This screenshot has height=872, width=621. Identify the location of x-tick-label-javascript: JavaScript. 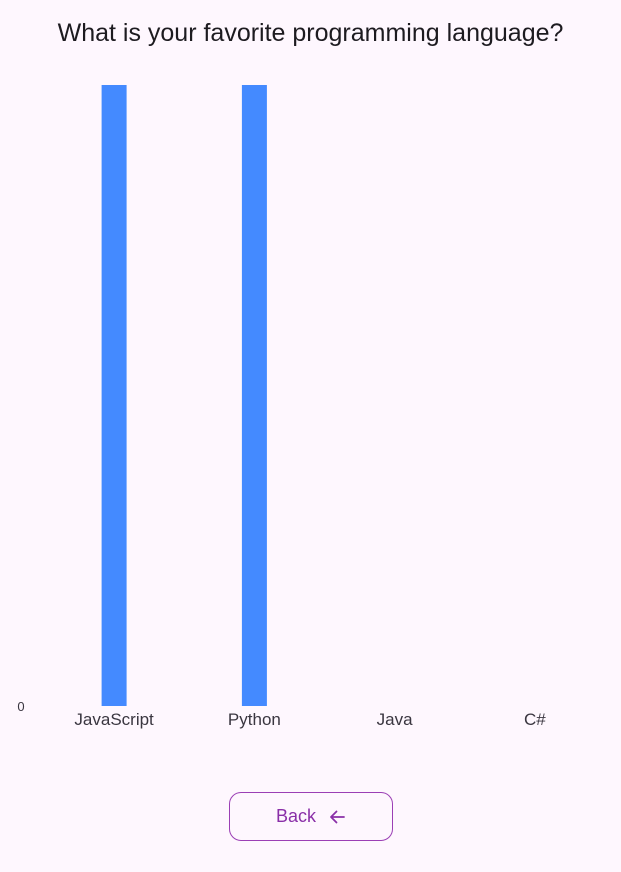
(114, 719).